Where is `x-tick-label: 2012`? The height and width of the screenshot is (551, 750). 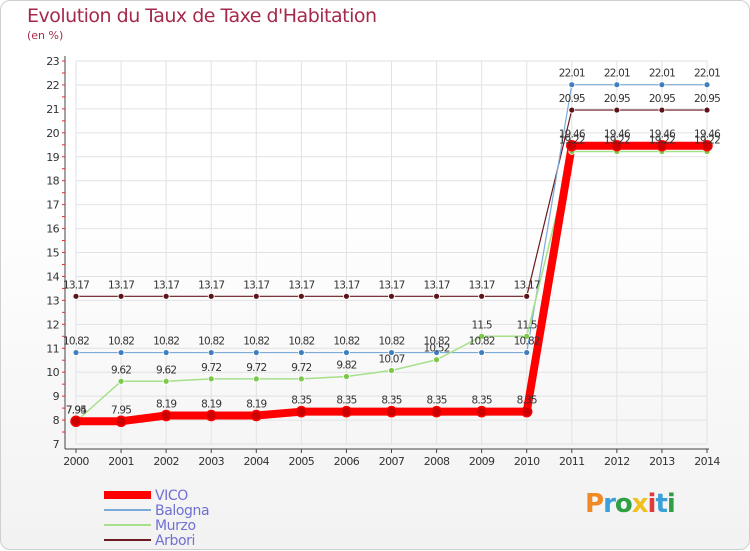
x-tick-label: 2012 is located at coordinates (617, 461).